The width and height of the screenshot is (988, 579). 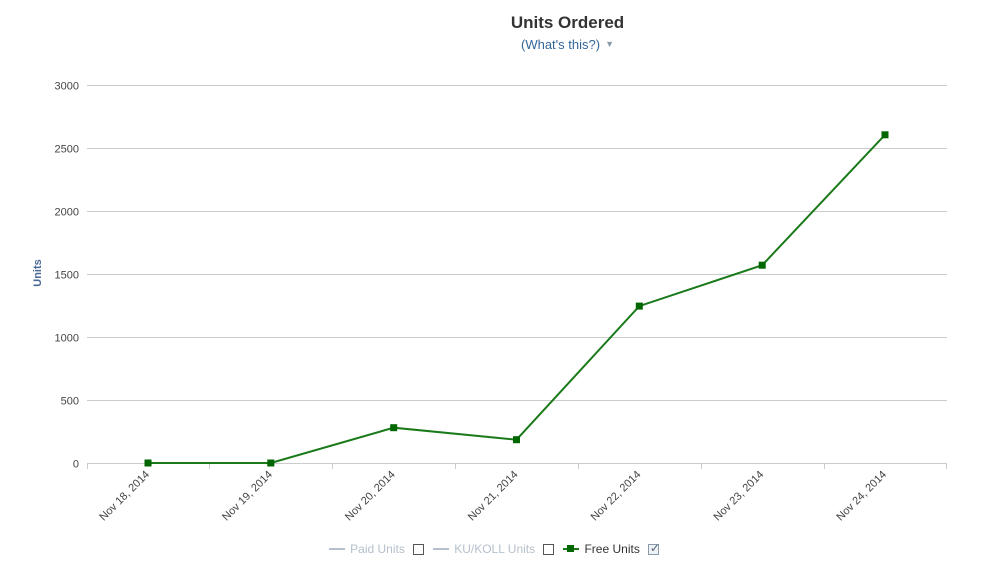 I want to click on x-tick-label: Nov 24, 2014, so click(x=861, y=496).